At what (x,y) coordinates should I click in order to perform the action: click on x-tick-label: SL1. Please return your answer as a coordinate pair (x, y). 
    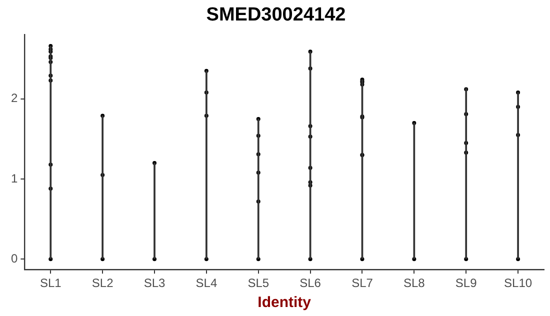
    Looking at the image, I should click on (51, 283).